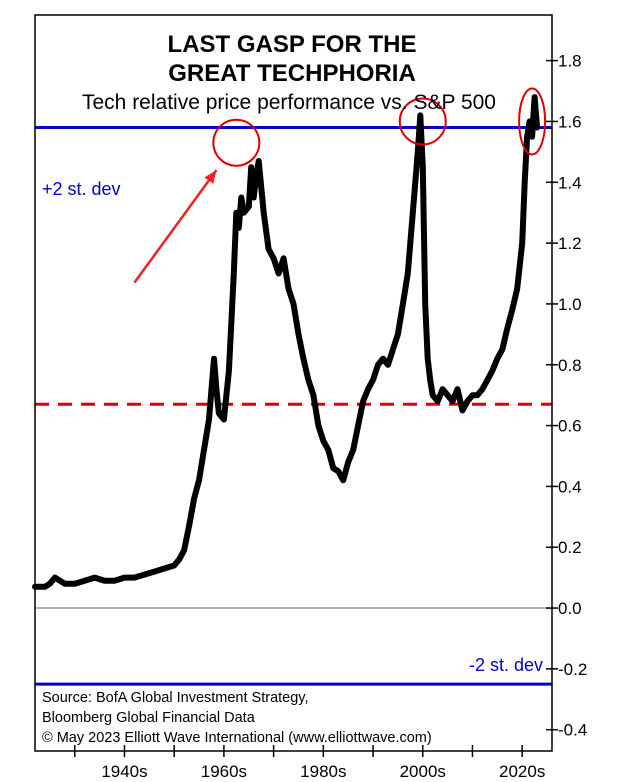  Describe the element at coordinates (175, 698) in the screenshot. I see `source-line-1: Source: BofA Global Investment Strategy,` at that location.